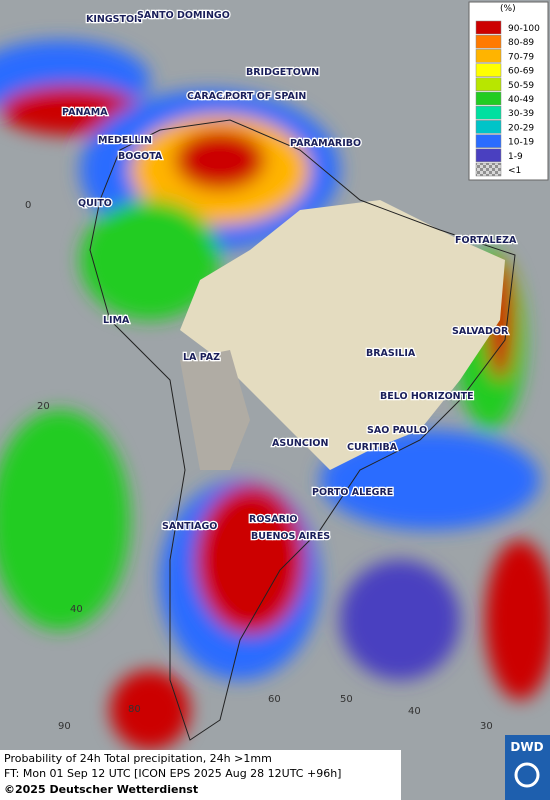 Image resolution: width=550 pixels, height=800 pixels. What do you see at coordinates (521, 128) in the screenshot?
I see `legend-label: 20-29` at bounding box center [521, 128].